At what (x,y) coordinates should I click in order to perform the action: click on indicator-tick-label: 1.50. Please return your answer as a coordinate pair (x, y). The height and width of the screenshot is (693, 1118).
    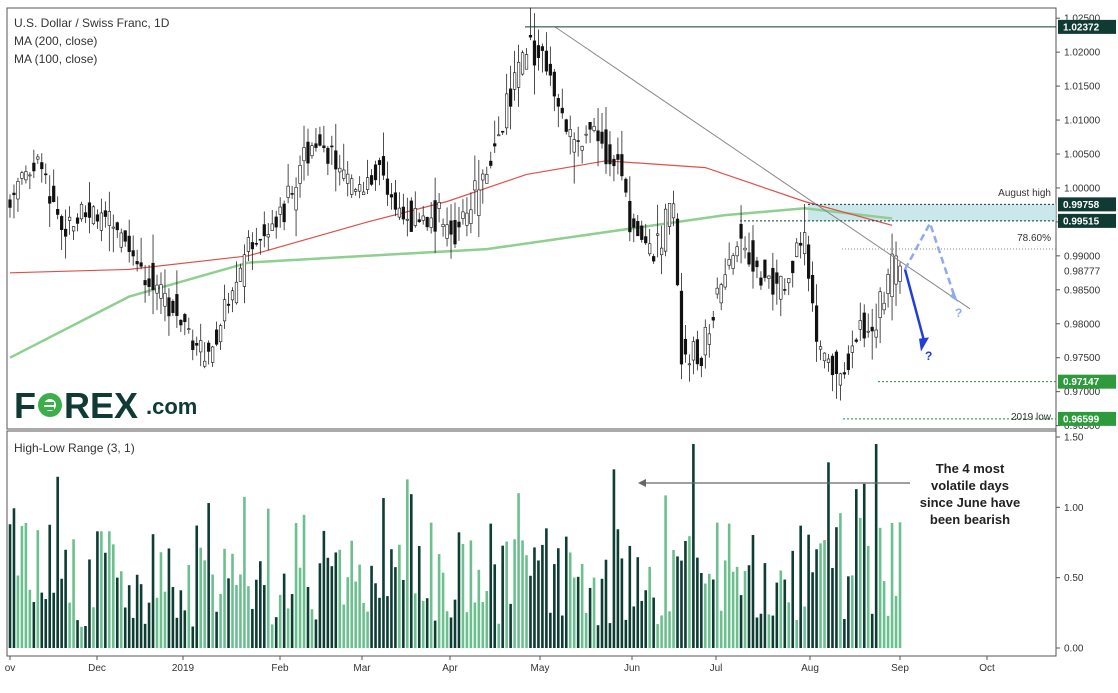
    Looking at the image, I should click on (1074, 438).